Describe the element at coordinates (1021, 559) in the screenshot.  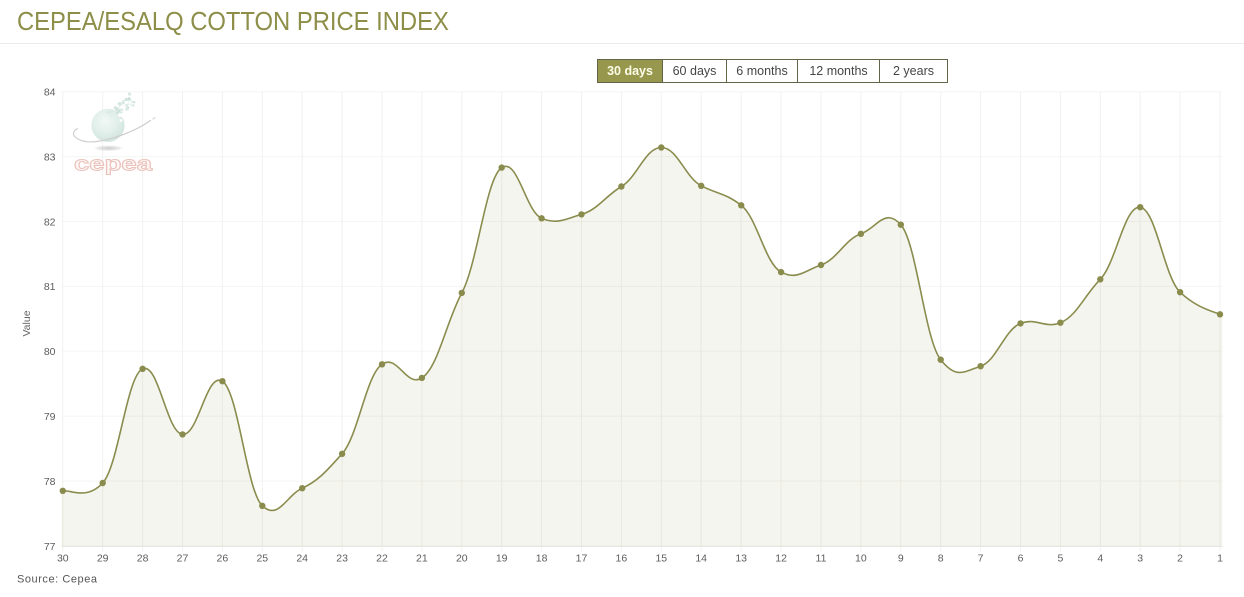
I see `svg-text: 6` at that location.